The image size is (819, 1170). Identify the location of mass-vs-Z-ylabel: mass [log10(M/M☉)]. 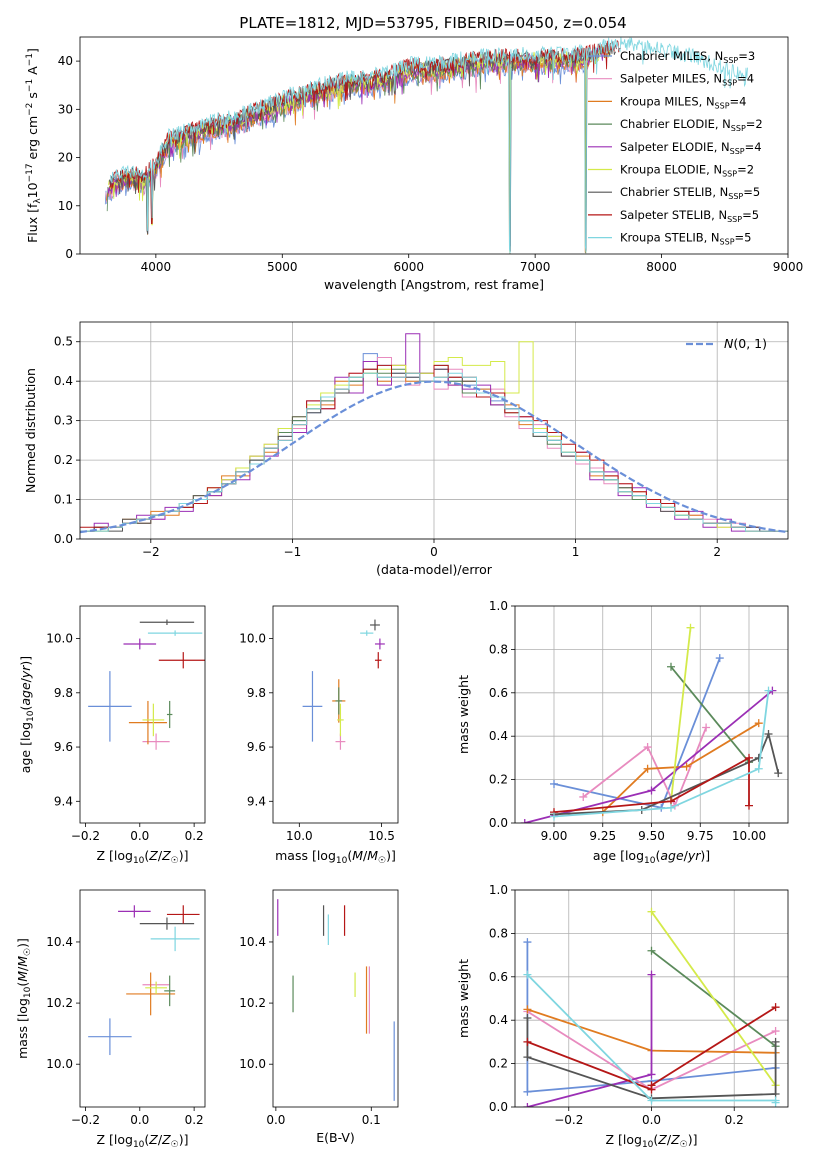
(24, 998).